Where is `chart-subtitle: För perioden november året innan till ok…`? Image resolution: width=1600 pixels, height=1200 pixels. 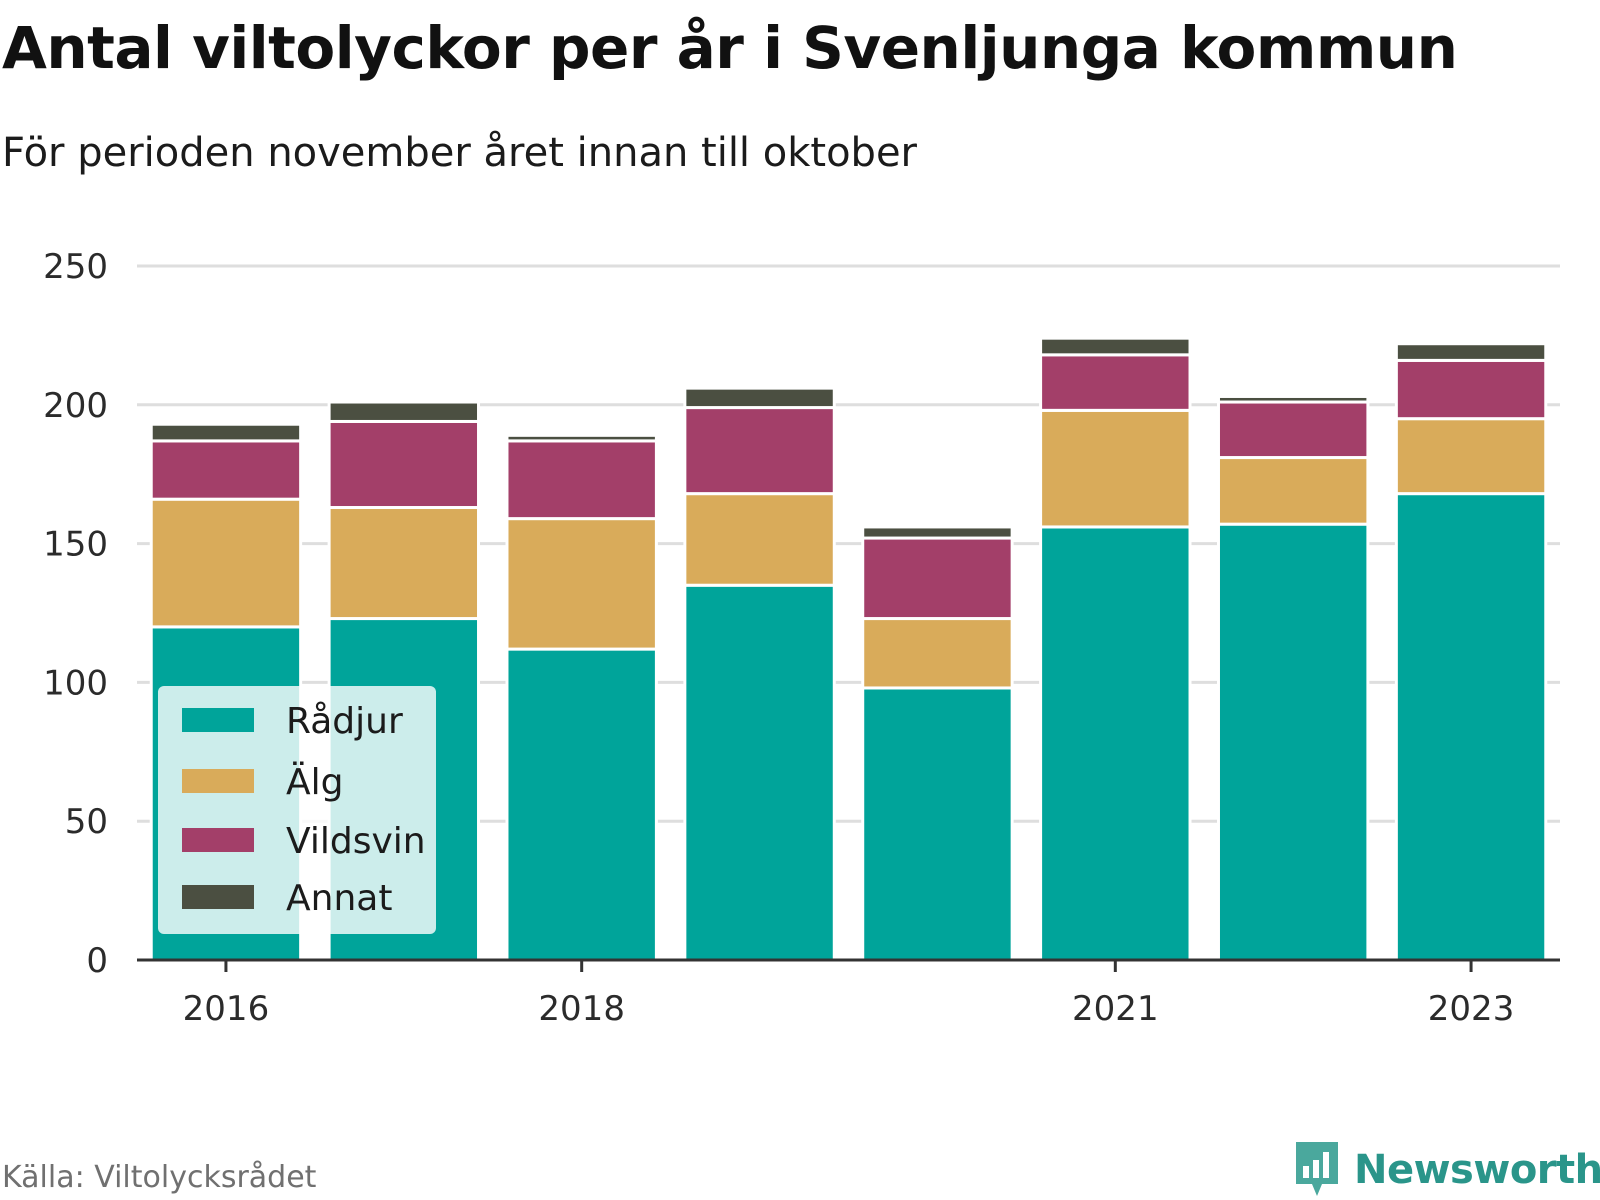
chart-subtitle: För perioden november året innan till ok… is located at coordinates (459, 153).